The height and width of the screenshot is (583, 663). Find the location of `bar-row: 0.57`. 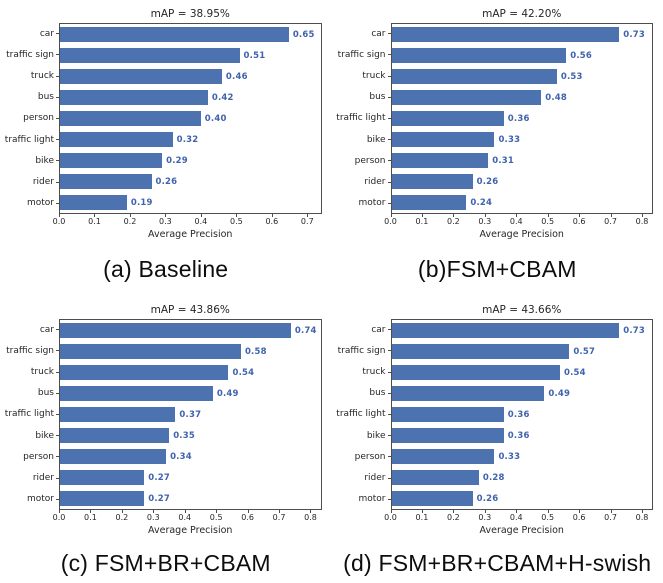

bar-row: 0.57 is located at coordinates (522, 351).